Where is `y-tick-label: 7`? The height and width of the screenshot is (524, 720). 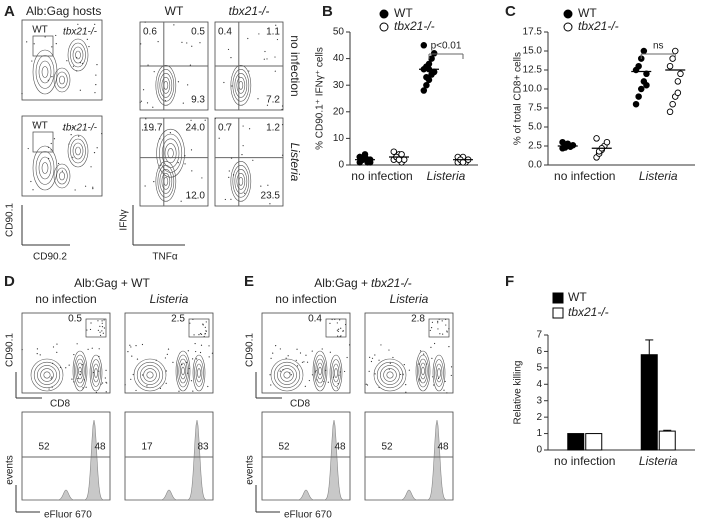 y-tick-label: 7 is located at coordinates (539, 335).